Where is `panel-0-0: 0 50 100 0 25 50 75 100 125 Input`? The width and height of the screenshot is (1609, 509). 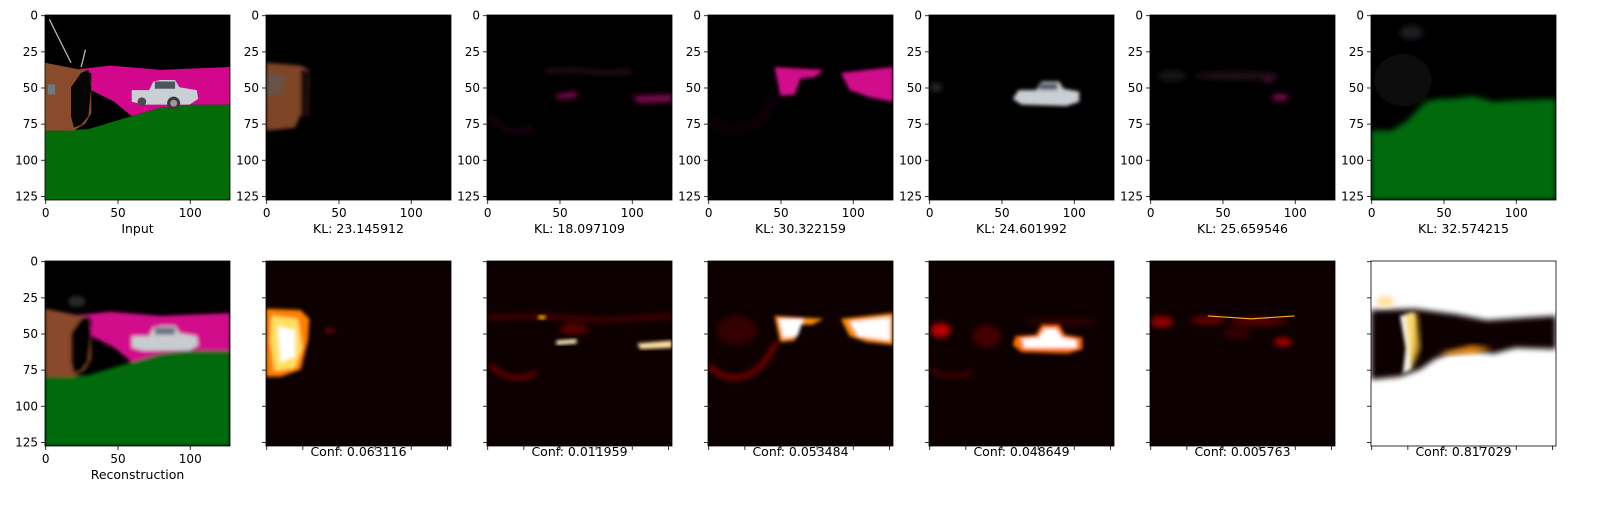
panel-0-0: 0 50 100 0 25 50 75 100 125 Input is located at coordinates (123, 122).